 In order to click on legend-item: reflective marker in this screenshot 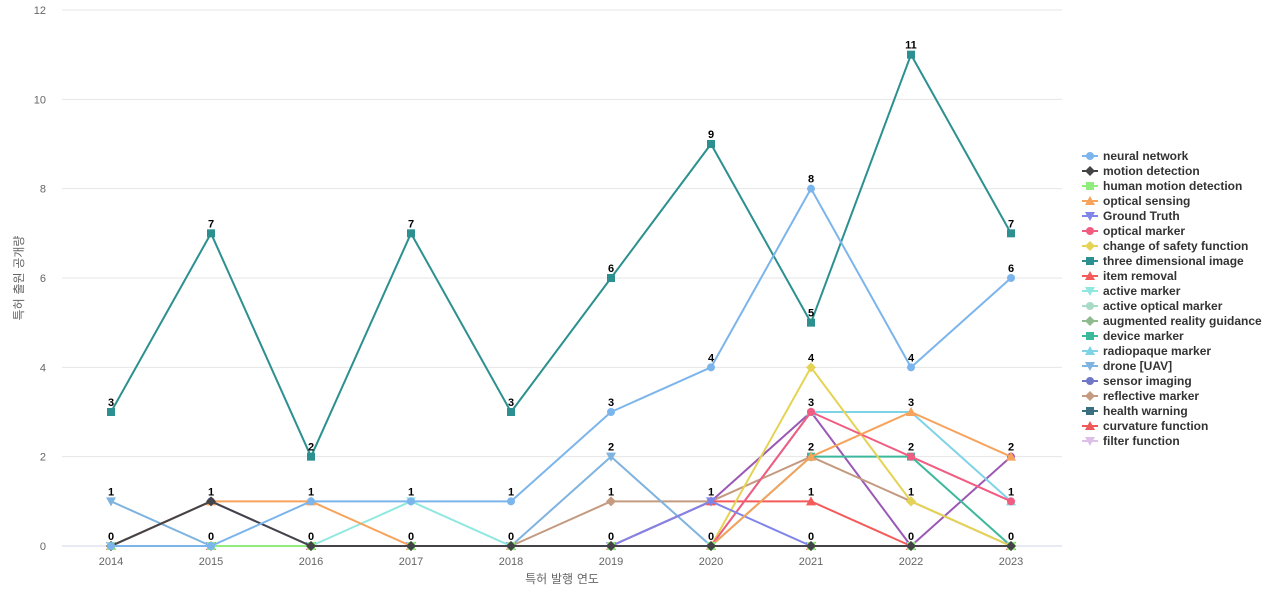, I will do `click(1140, 396)`.